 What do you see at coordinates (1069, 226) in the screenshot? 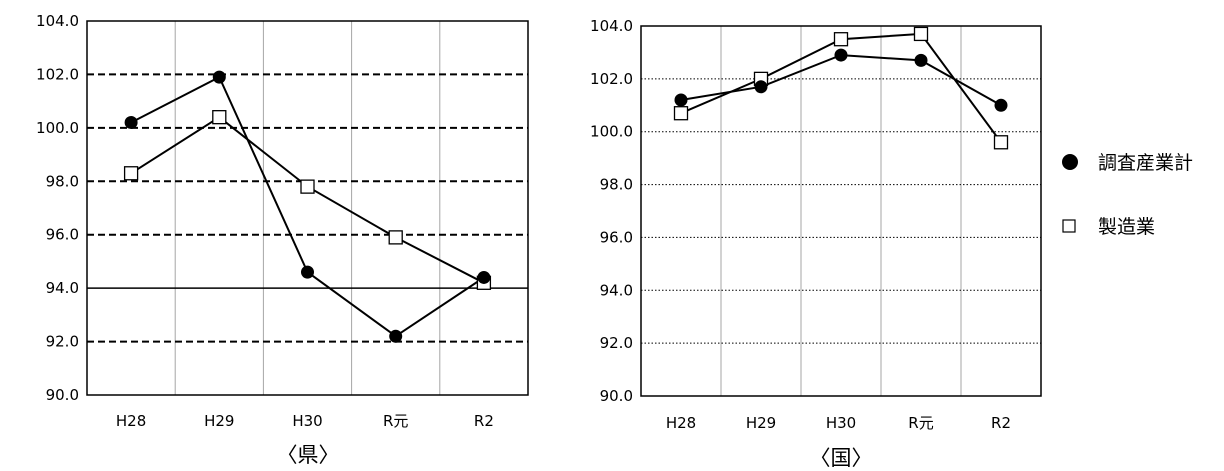
I see `legend-marker-open-square-icon` at bounding box center [1069, 226].